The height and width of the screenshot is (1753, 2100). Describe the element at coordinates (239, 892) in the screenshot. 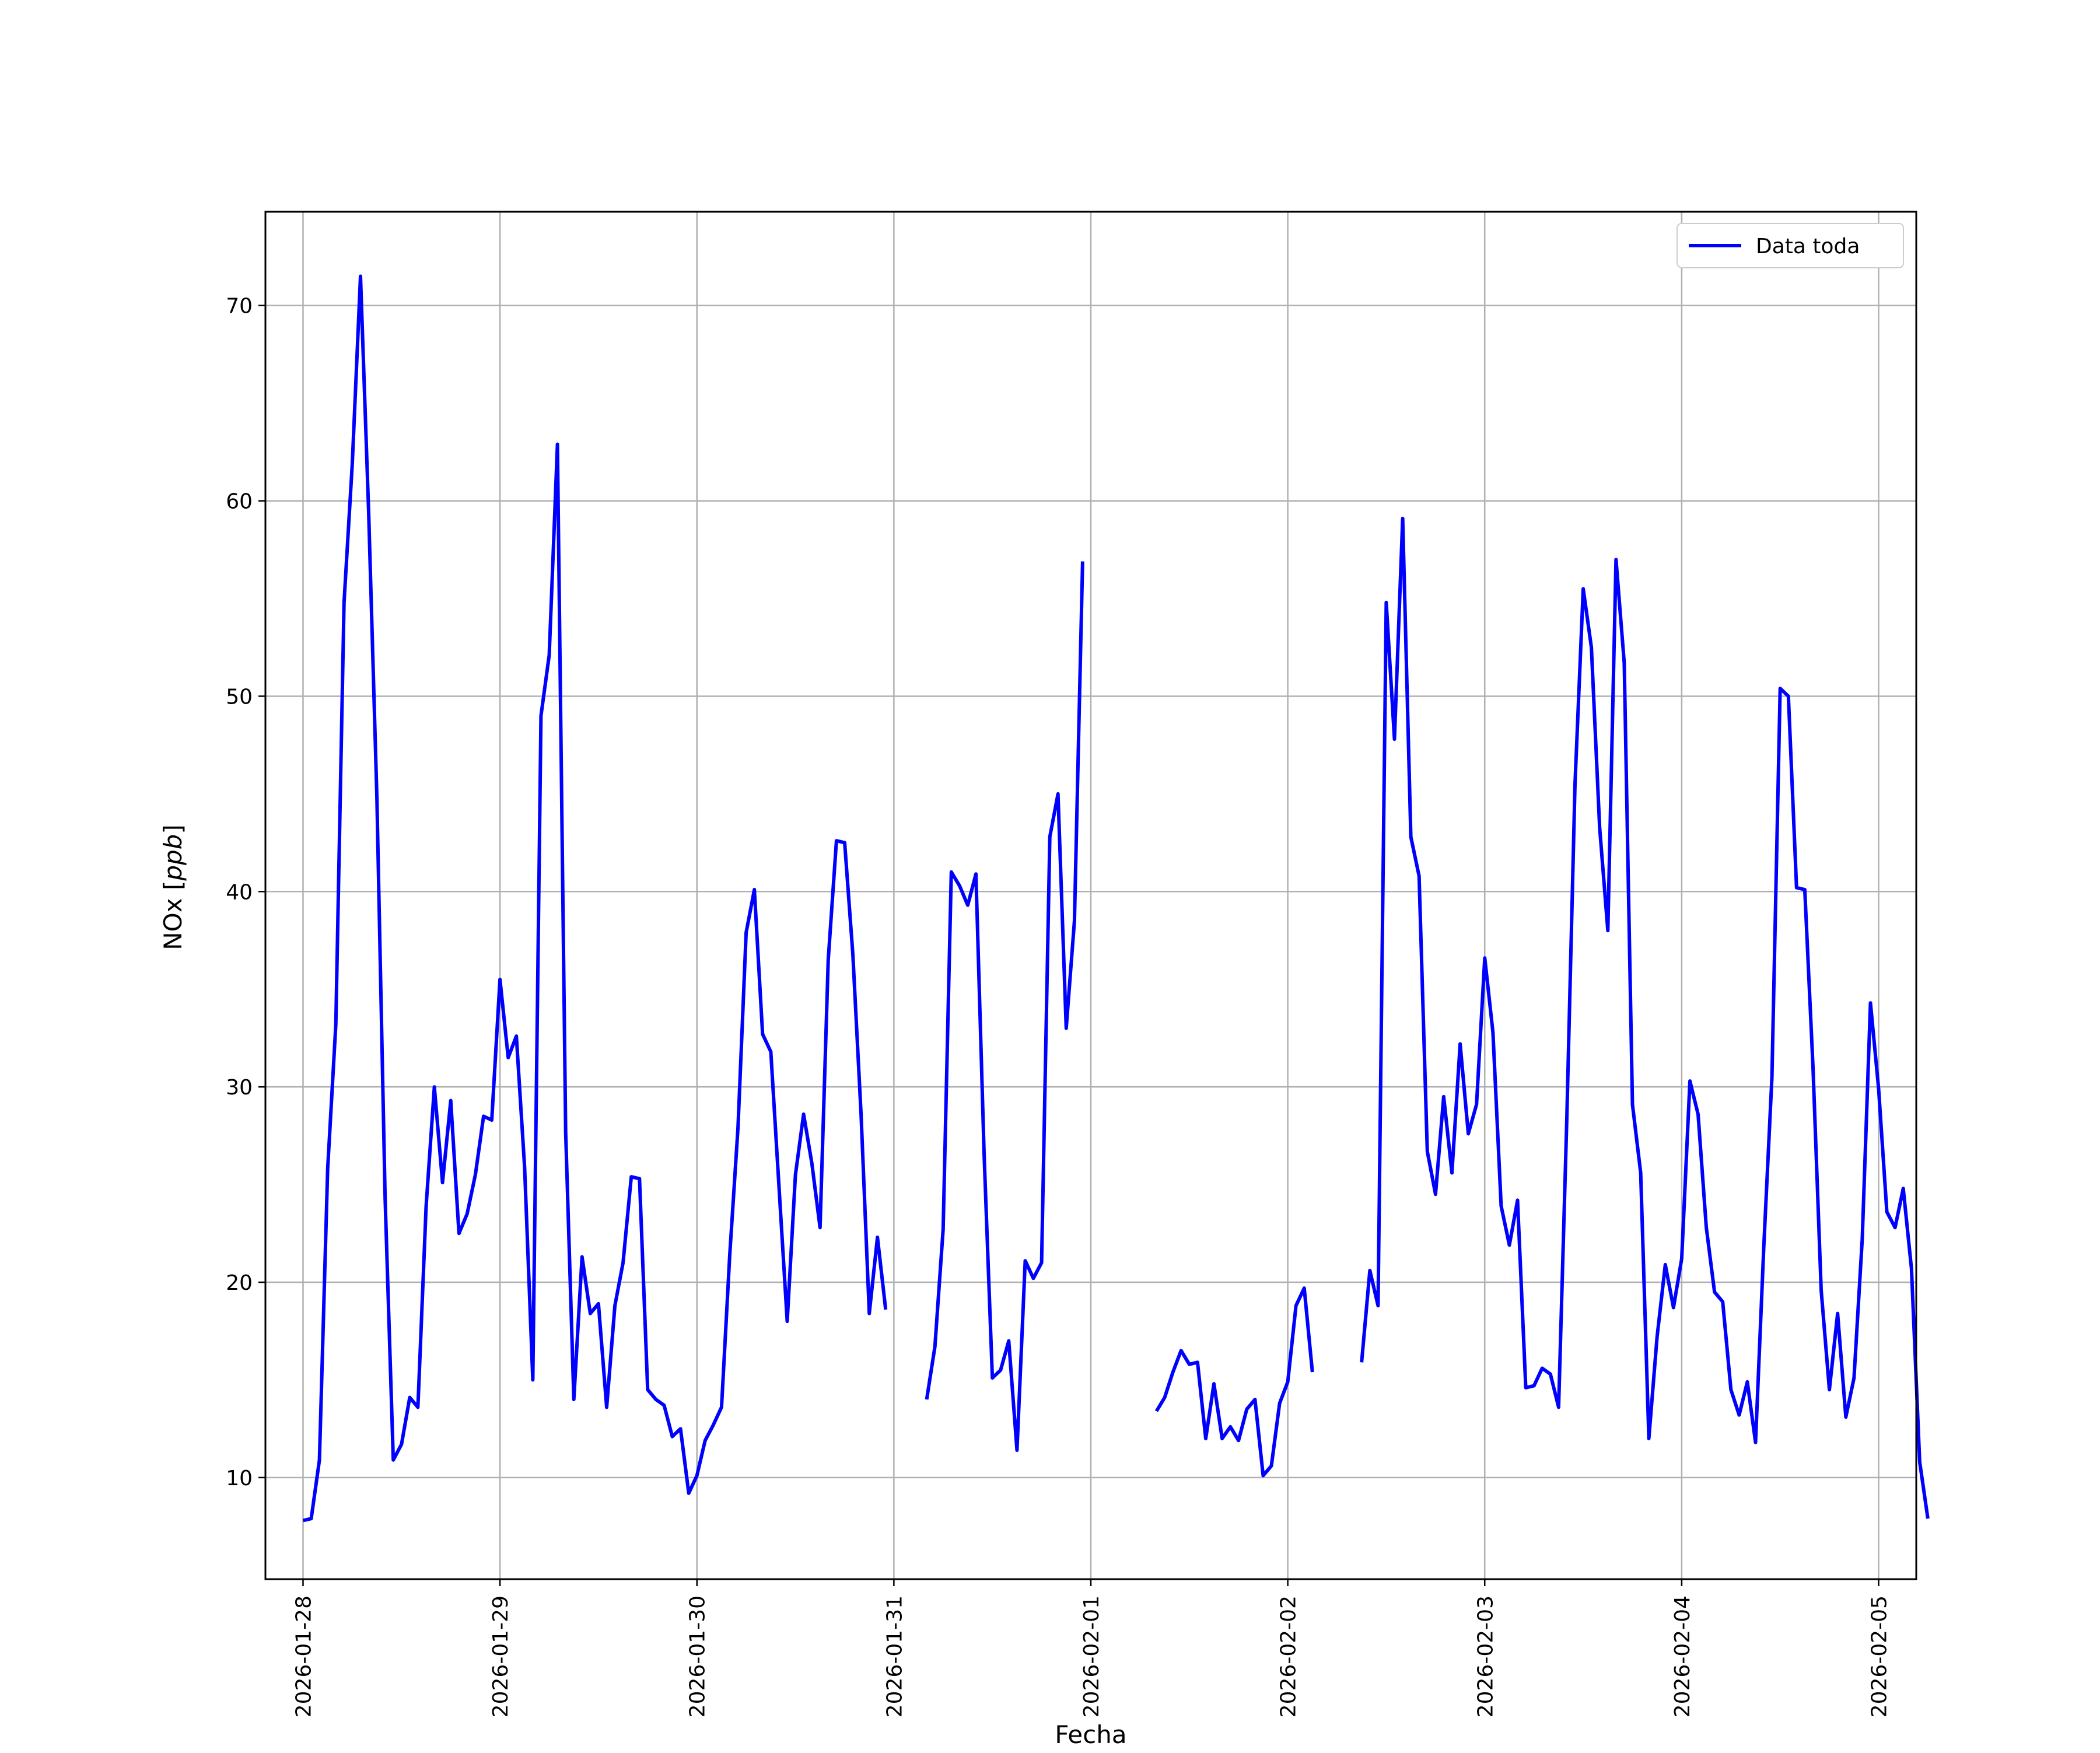

I see `y-tick-label: 40` at that location.